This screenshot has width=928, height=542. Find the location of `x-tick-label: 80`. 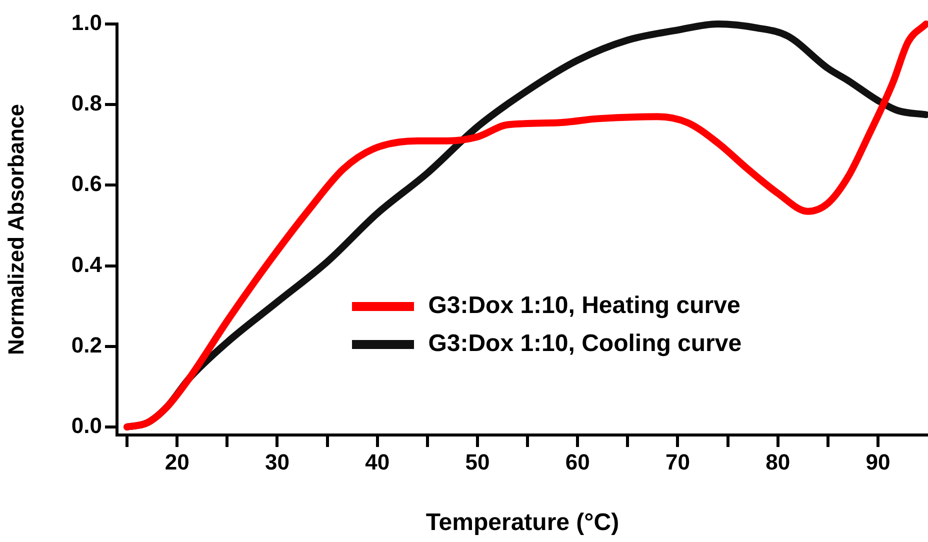

x-tick-label: 80 is located at coordinates (778, 461).